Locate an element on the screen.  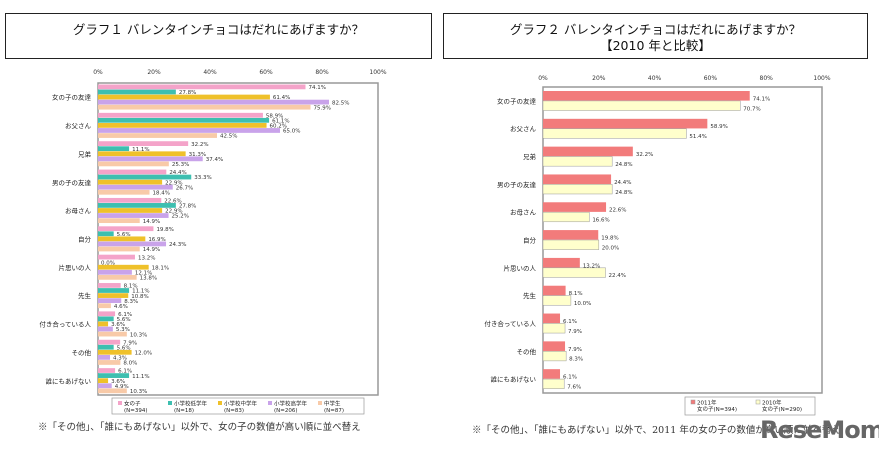
category-label: 兄弟 is located at coordinates (84, 153).